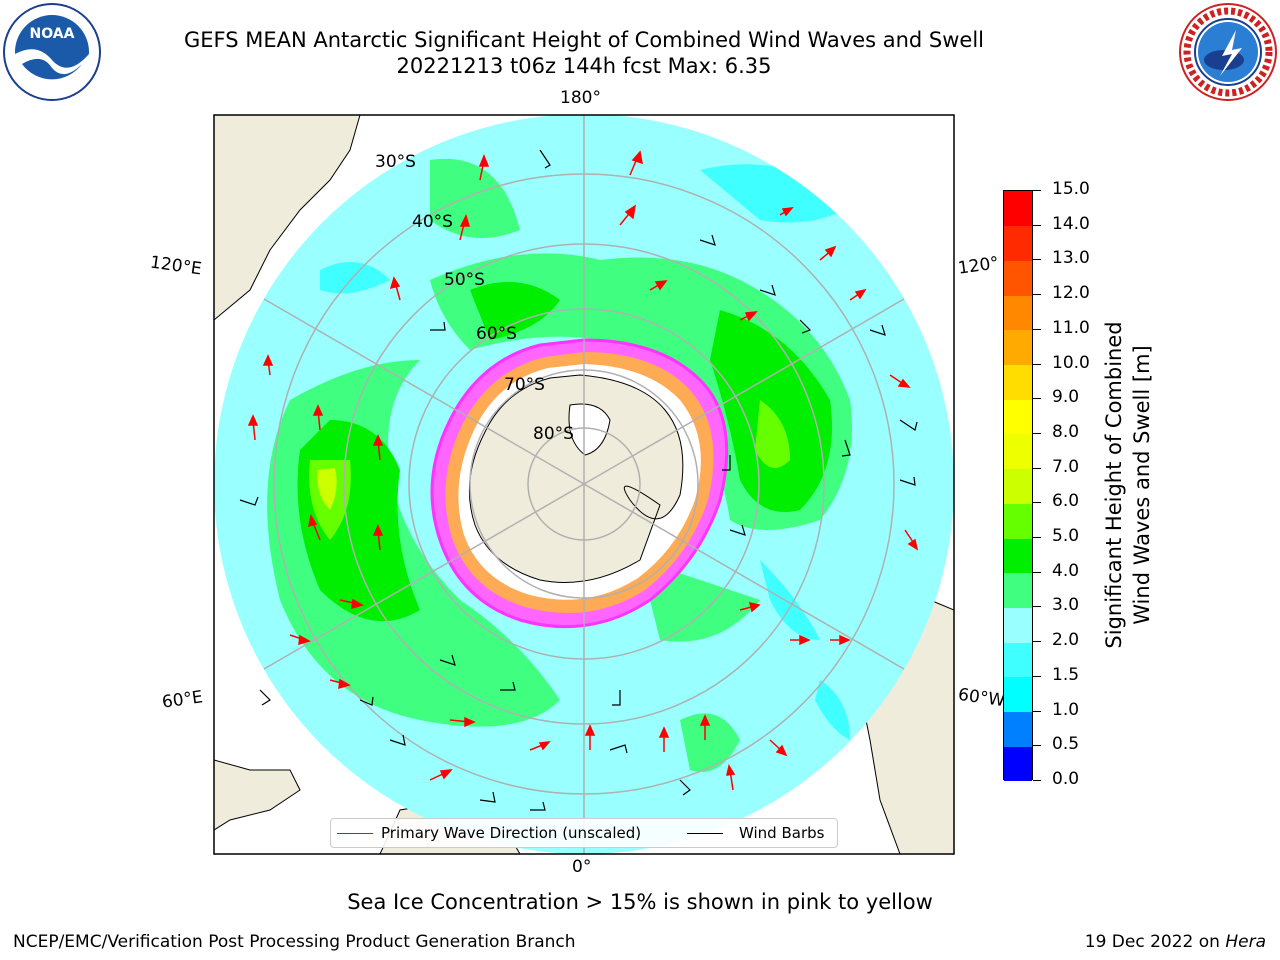 The height and width of the screenshot is (960, 1280). I want to click on nws-logo, so click(1228, 52).